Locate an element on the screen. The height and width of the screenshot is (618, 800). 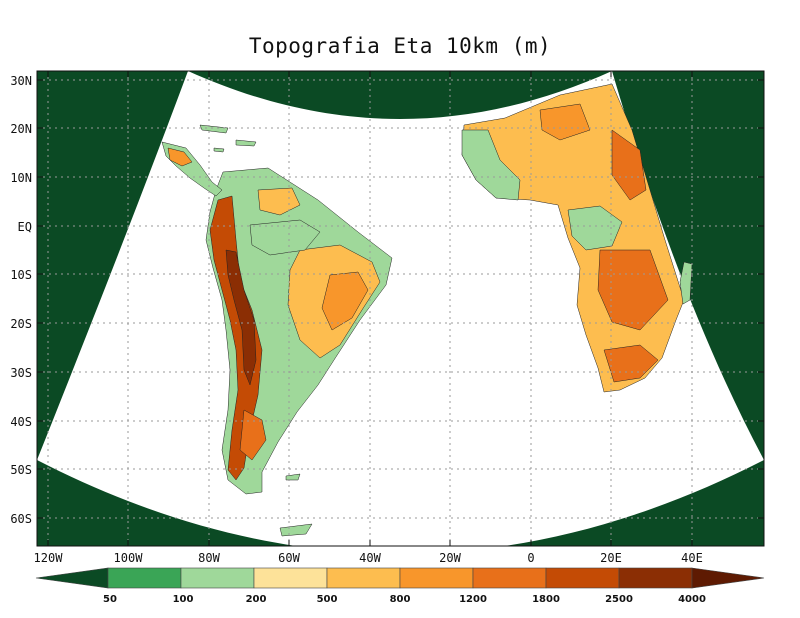
colorbar-label: 1800 is located at coordinates (546, 599).